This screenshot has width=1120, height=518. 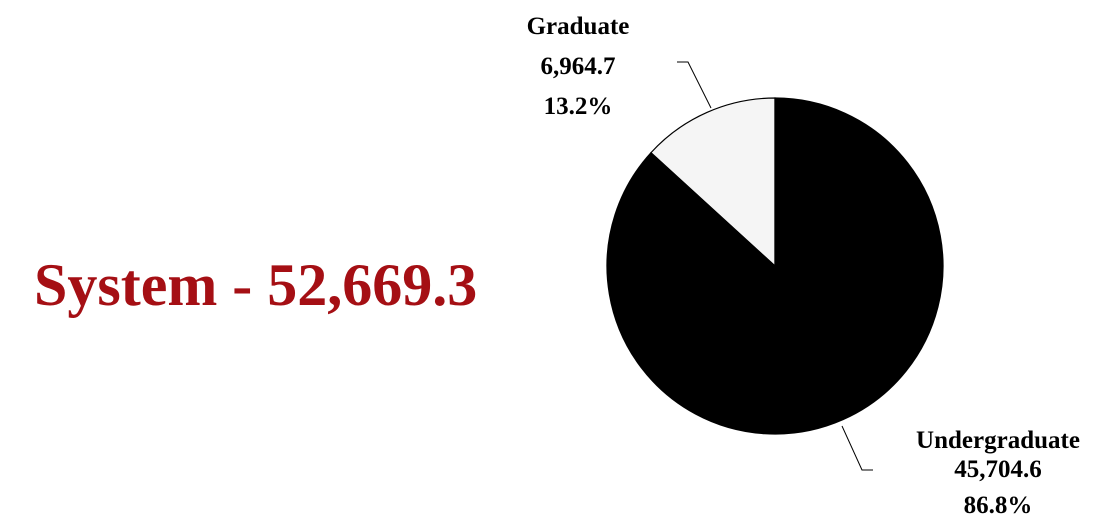 What do you see at coordinates (998, 440) in the screenshot?
I see `slice-label-undergraduate-name: Undergraduate` at bounding box center [998, 440].